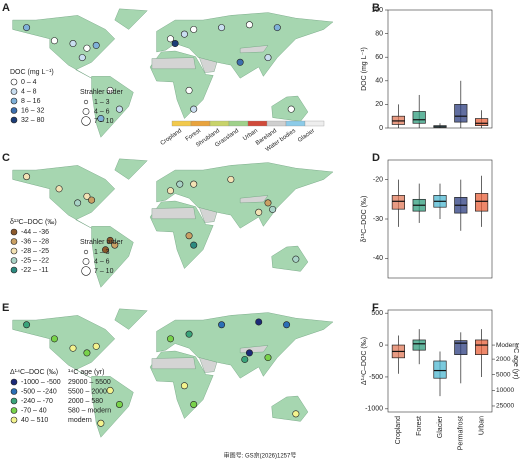 This screenshot has width=520, height=464. Describe the element at coordinates (89, 382) in the screenshot. I see `legend-label: 29000 – 5500` at that location.